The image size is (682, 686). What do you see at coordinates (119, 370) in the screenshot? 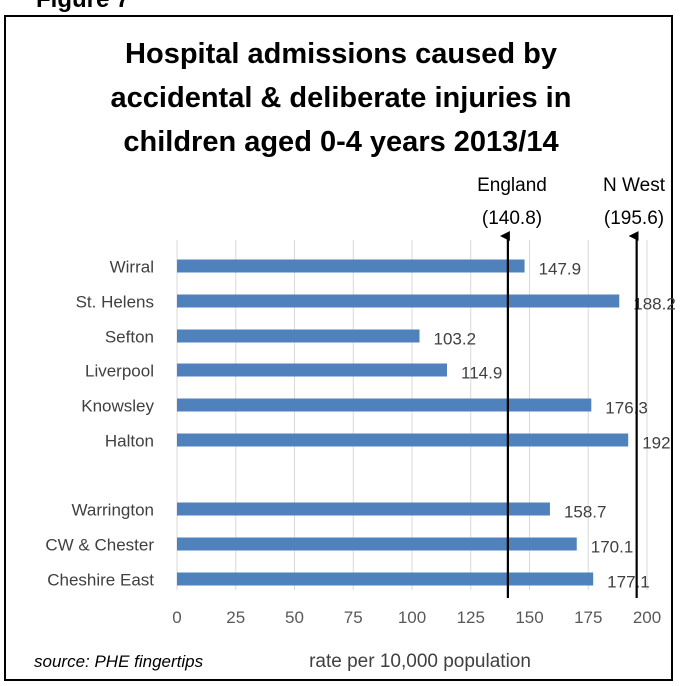
I see `category-label: Liverpool` at bounding box center [119, 370].